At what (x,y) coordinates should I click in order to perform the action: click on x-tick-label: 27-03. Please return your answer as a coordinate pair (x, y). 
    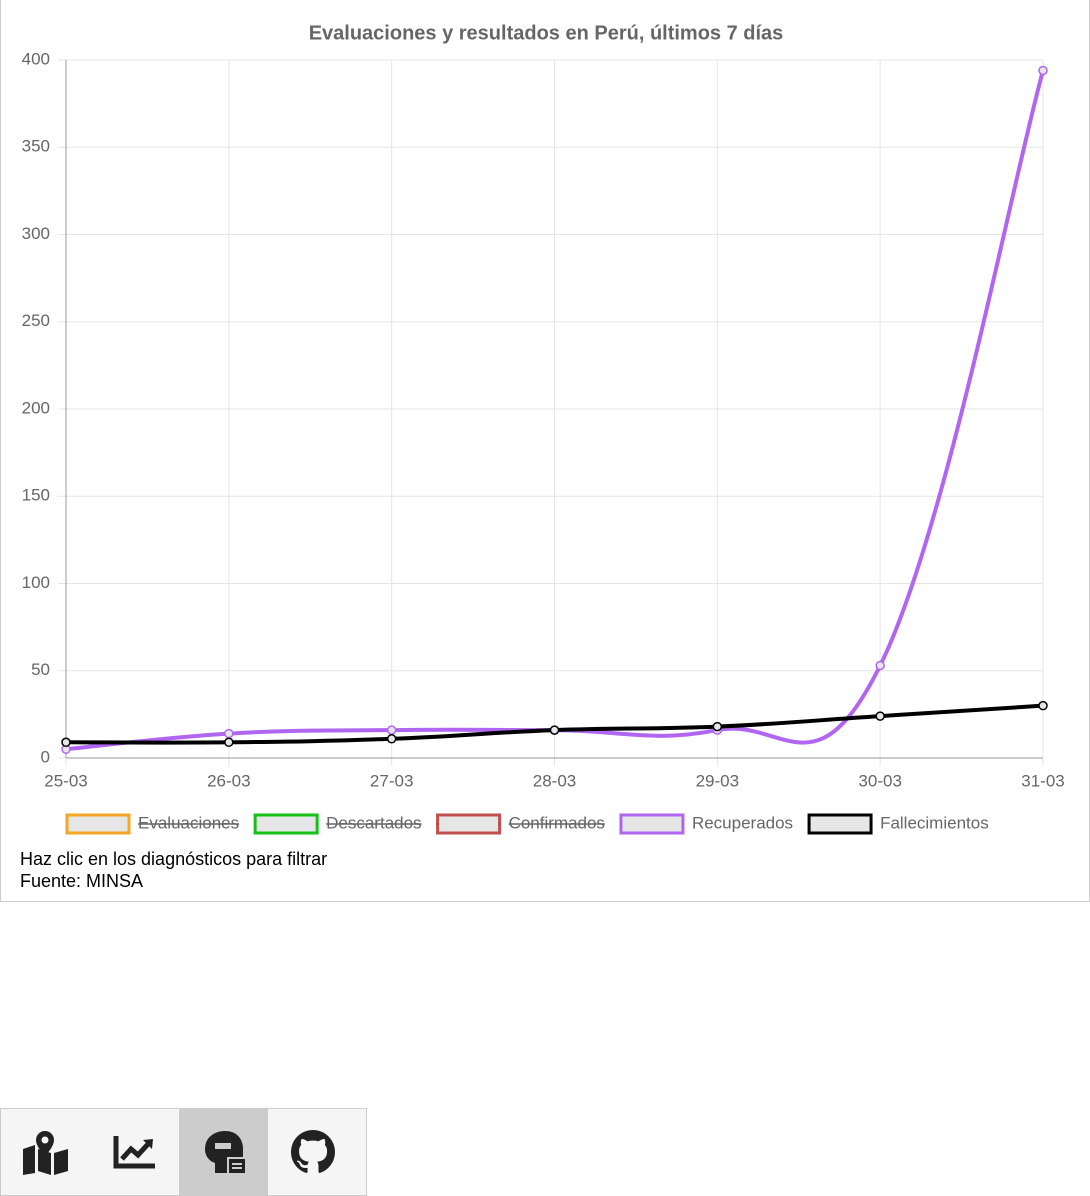
    Looking at the image, I should click on (391, 780).